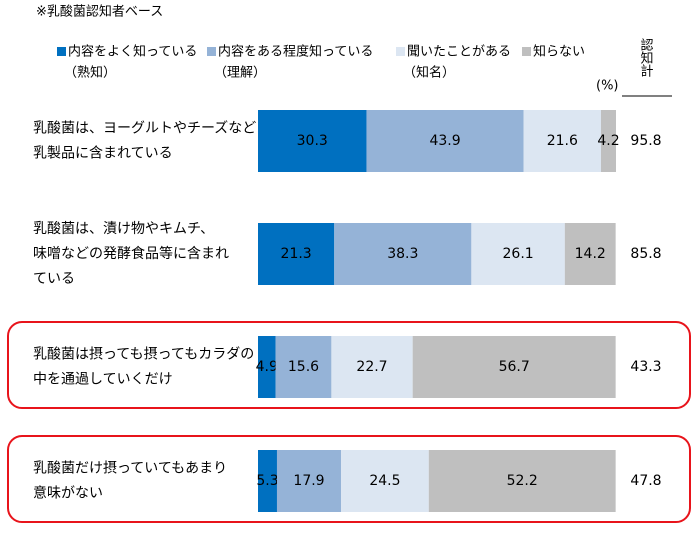 The width and height of the screenshot is (700, 538). I want to click on category-label: 乳酸菌だけ摂っていてもあまり, so click(130, 469).